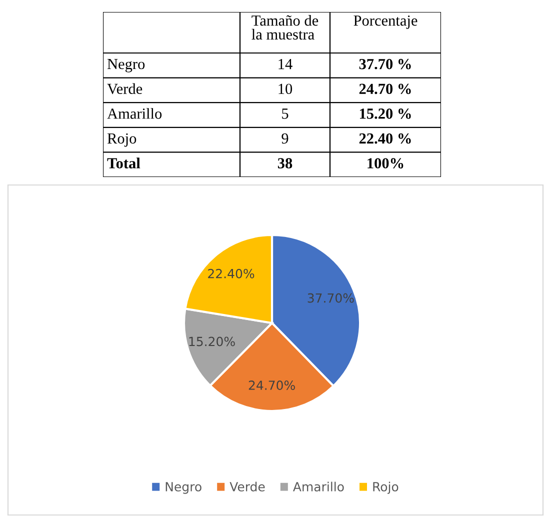 This screenshot has height=523, width=546. I want to click on legend-label: Amarillo, so click(318, 487).